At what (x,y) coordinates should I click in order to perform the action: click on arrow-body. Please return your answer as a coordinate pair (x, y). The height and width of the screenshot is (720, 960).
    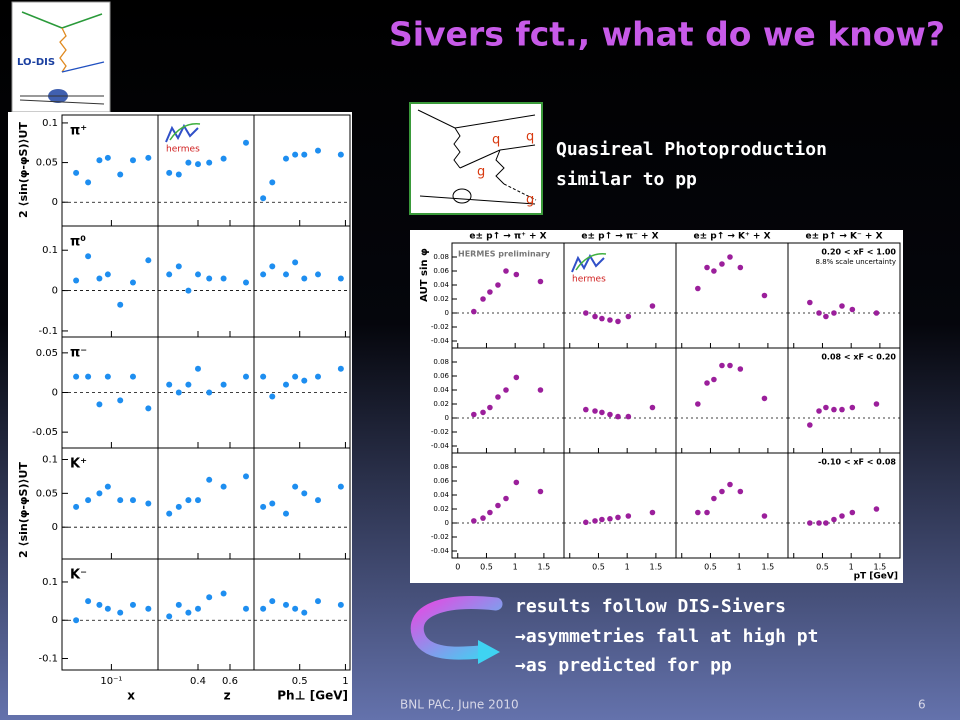
    Looking at the image, I should click on (456, 628).